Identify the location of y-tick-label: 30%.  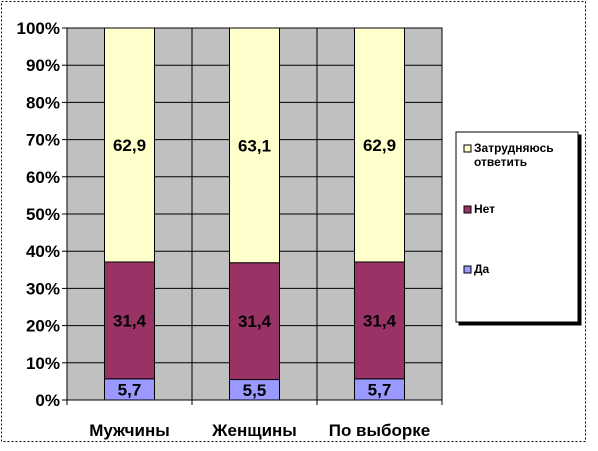
(43, 288).